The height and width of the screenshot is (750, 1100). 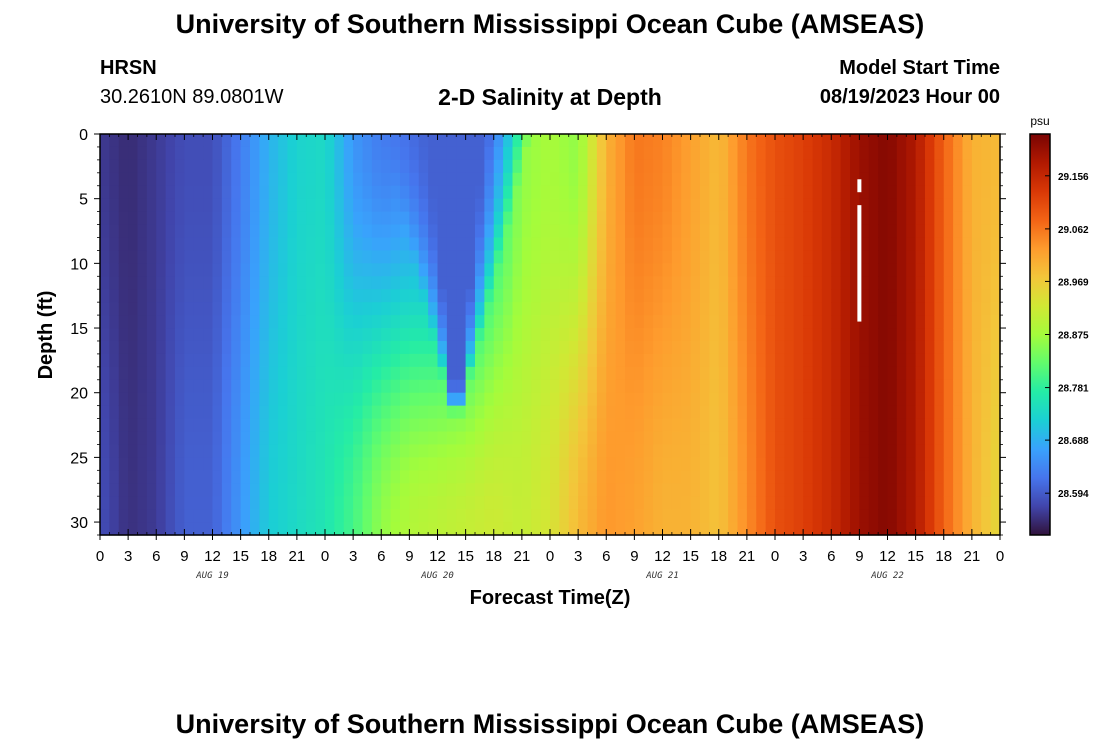 I want to click on day-label: AUG 19, so click(x=212, y=576).